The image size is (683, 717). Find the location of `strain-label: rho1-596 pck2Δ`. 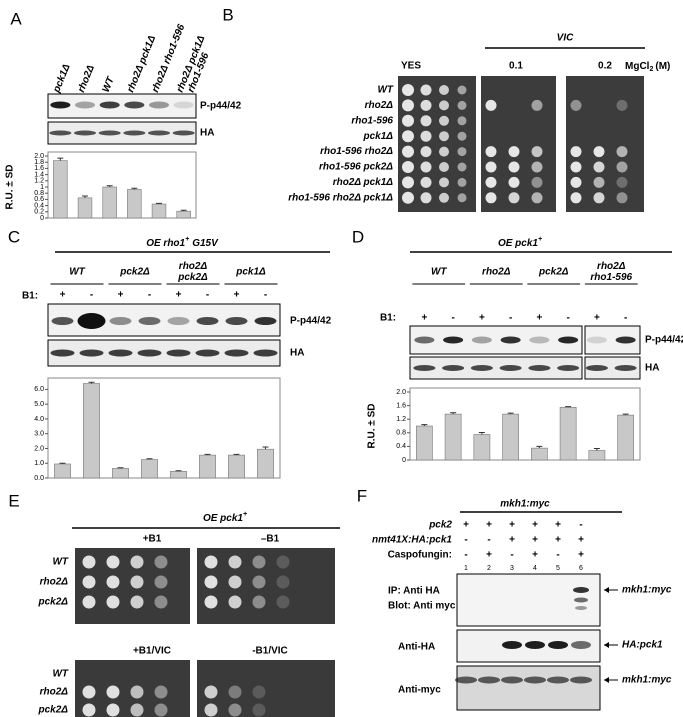

strain-label: rho1-596 pck2Δ is located at coordinates (356, 167).